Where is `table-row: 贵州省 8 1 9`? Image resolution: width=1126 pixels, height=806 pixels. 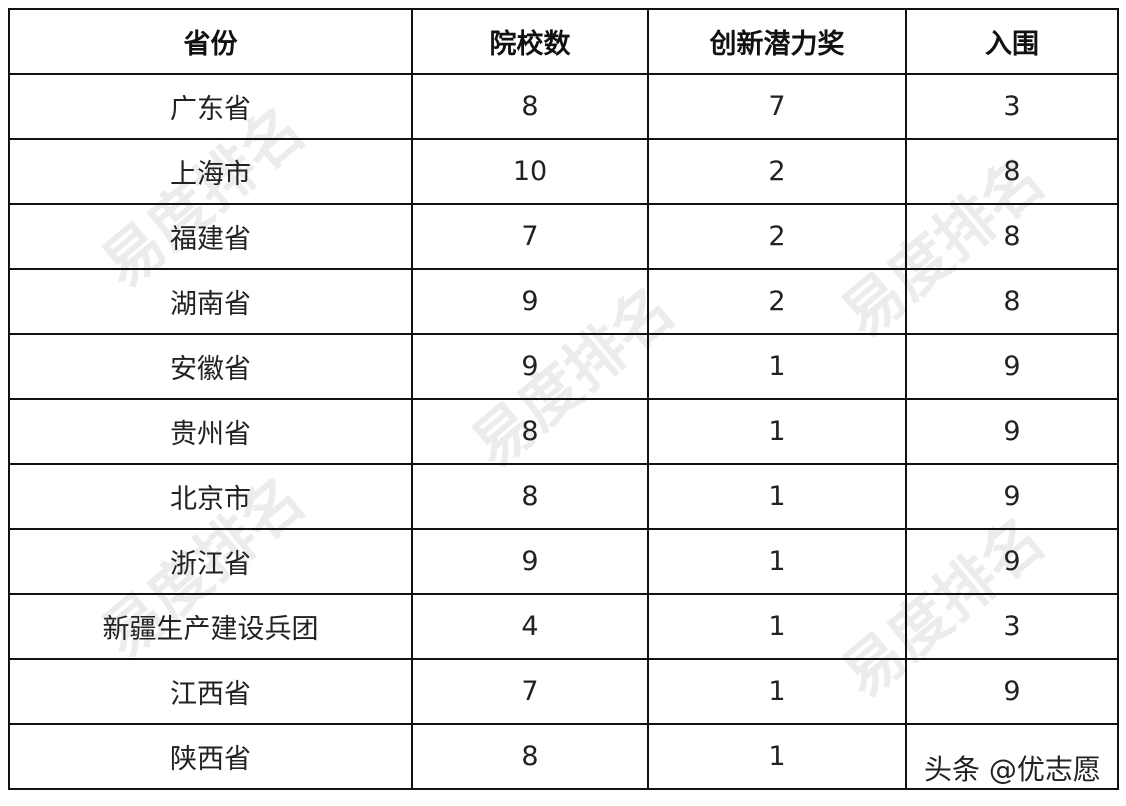 table-row: 贵州省 8 1 9 is located at coordinates (563, 431).